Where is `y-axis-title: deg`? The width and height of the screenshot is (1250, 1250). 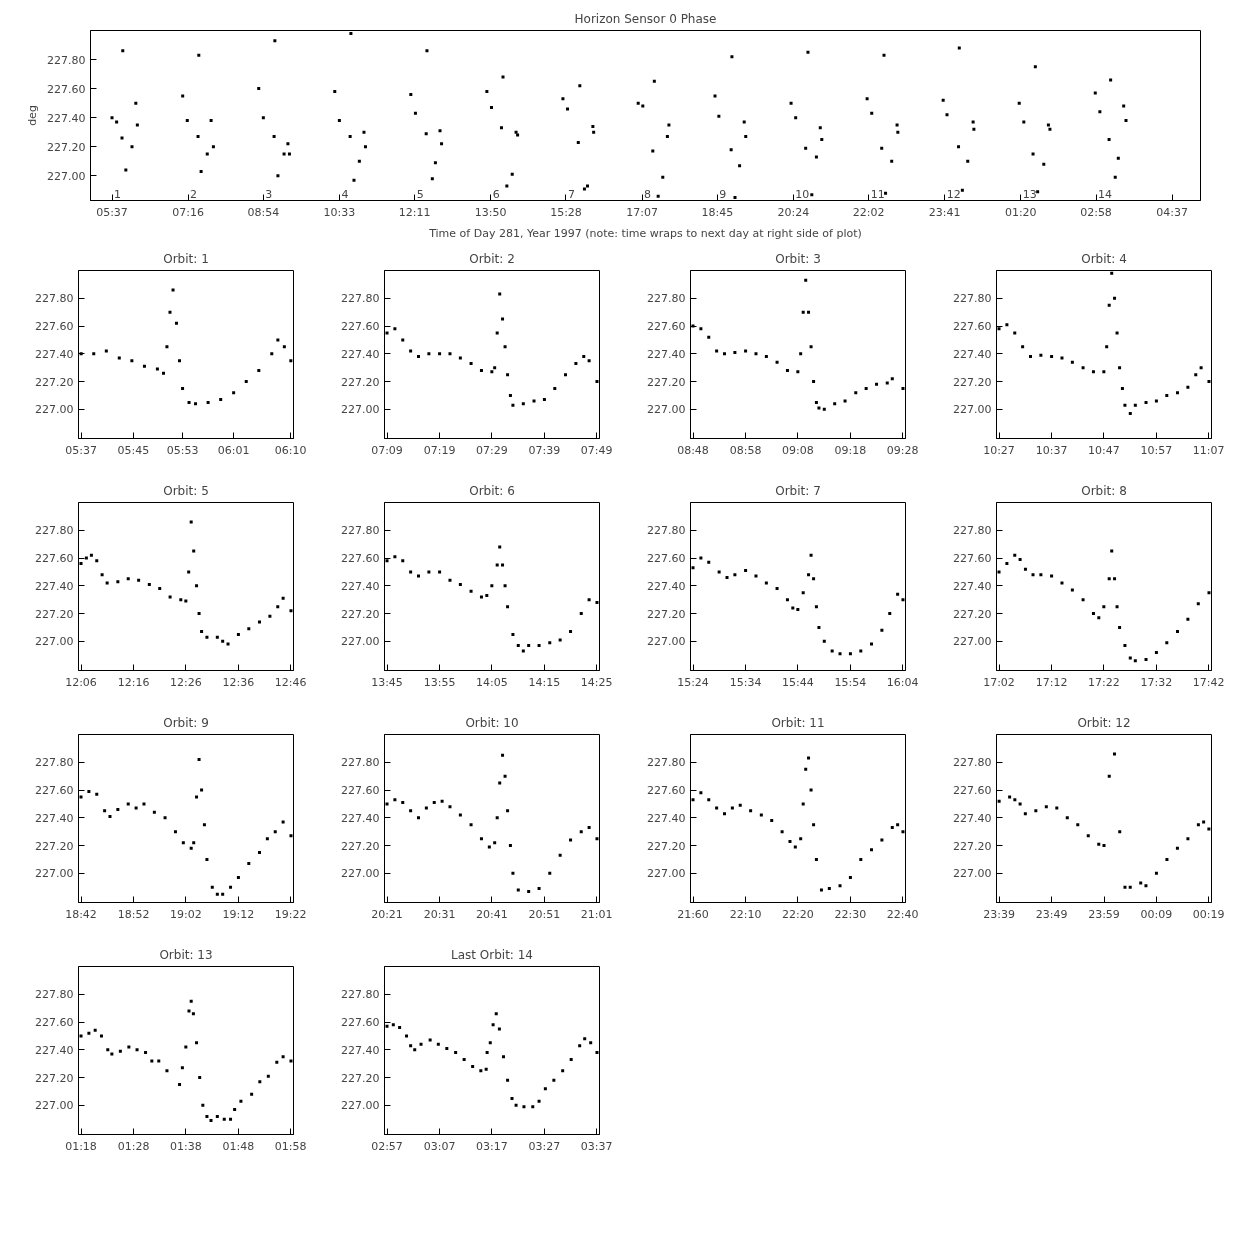
y-axis-title: deg is located at coordinates (33, 115).